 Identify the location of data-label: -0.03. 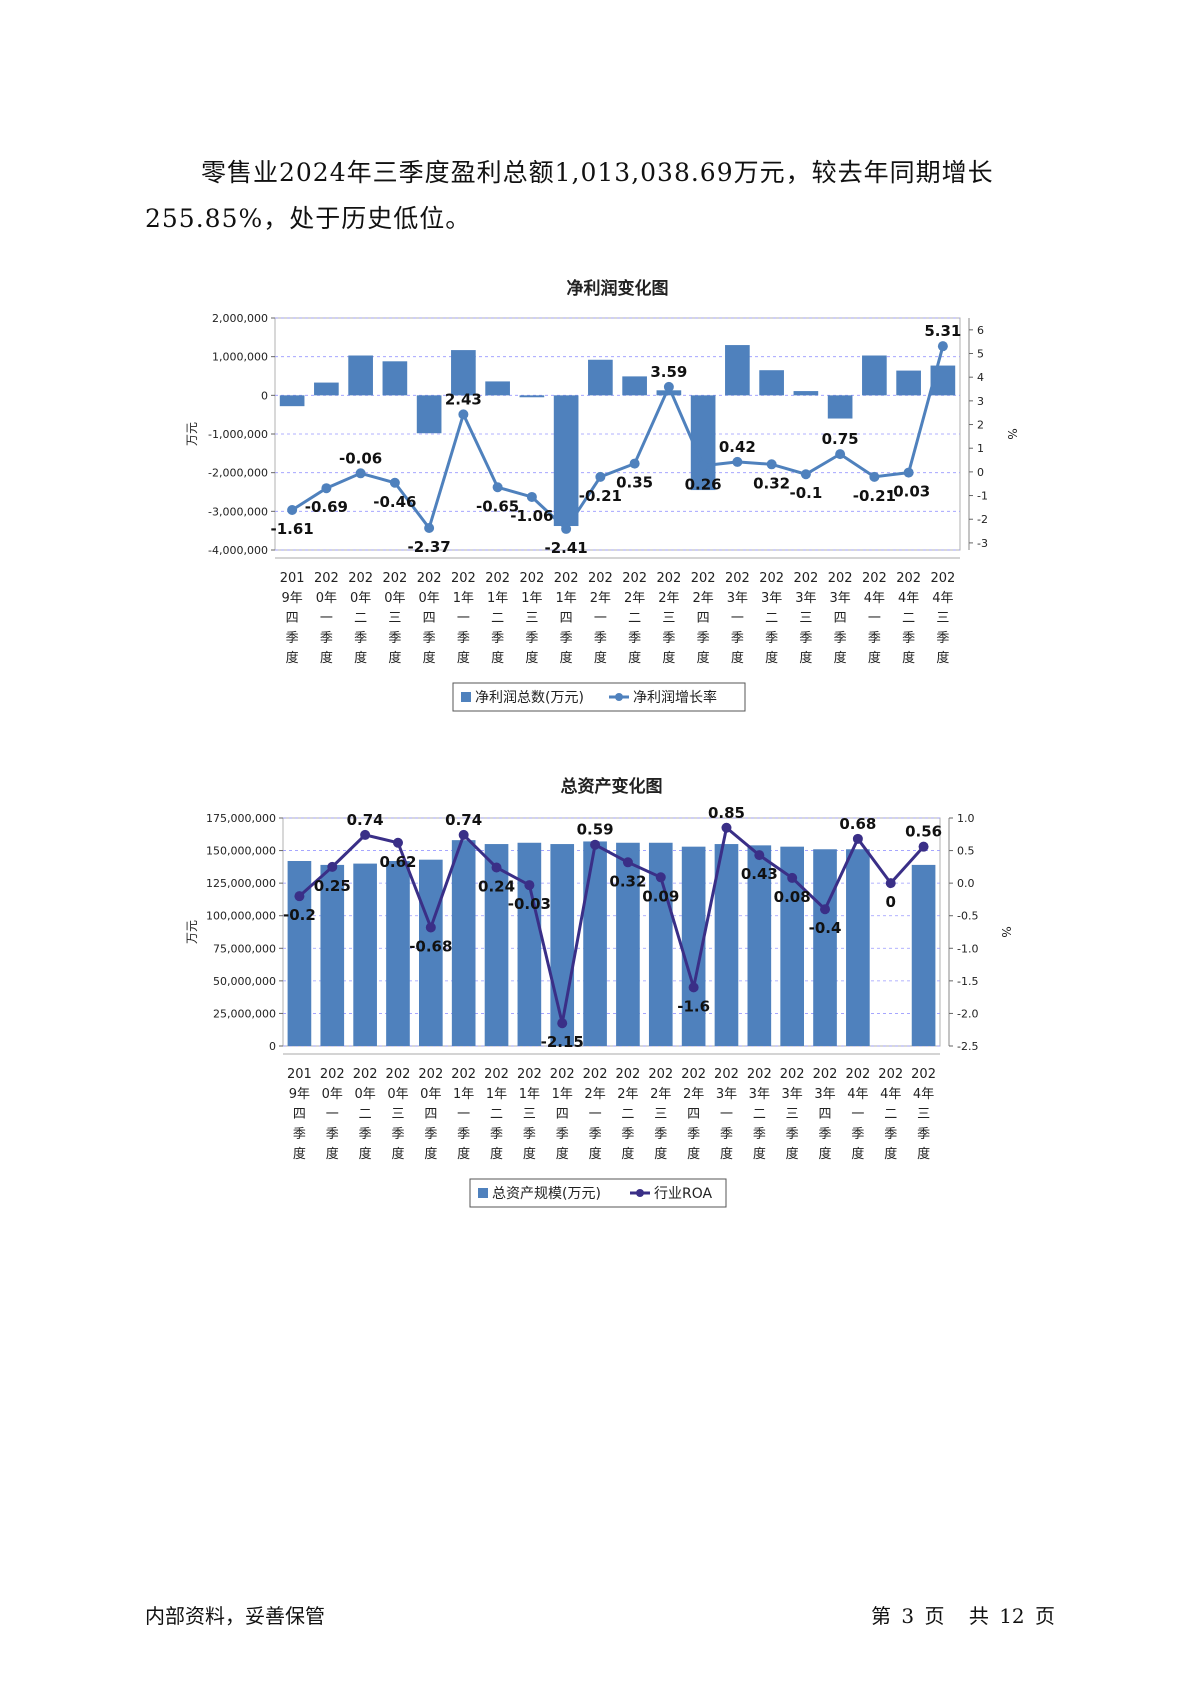
(529, 904).